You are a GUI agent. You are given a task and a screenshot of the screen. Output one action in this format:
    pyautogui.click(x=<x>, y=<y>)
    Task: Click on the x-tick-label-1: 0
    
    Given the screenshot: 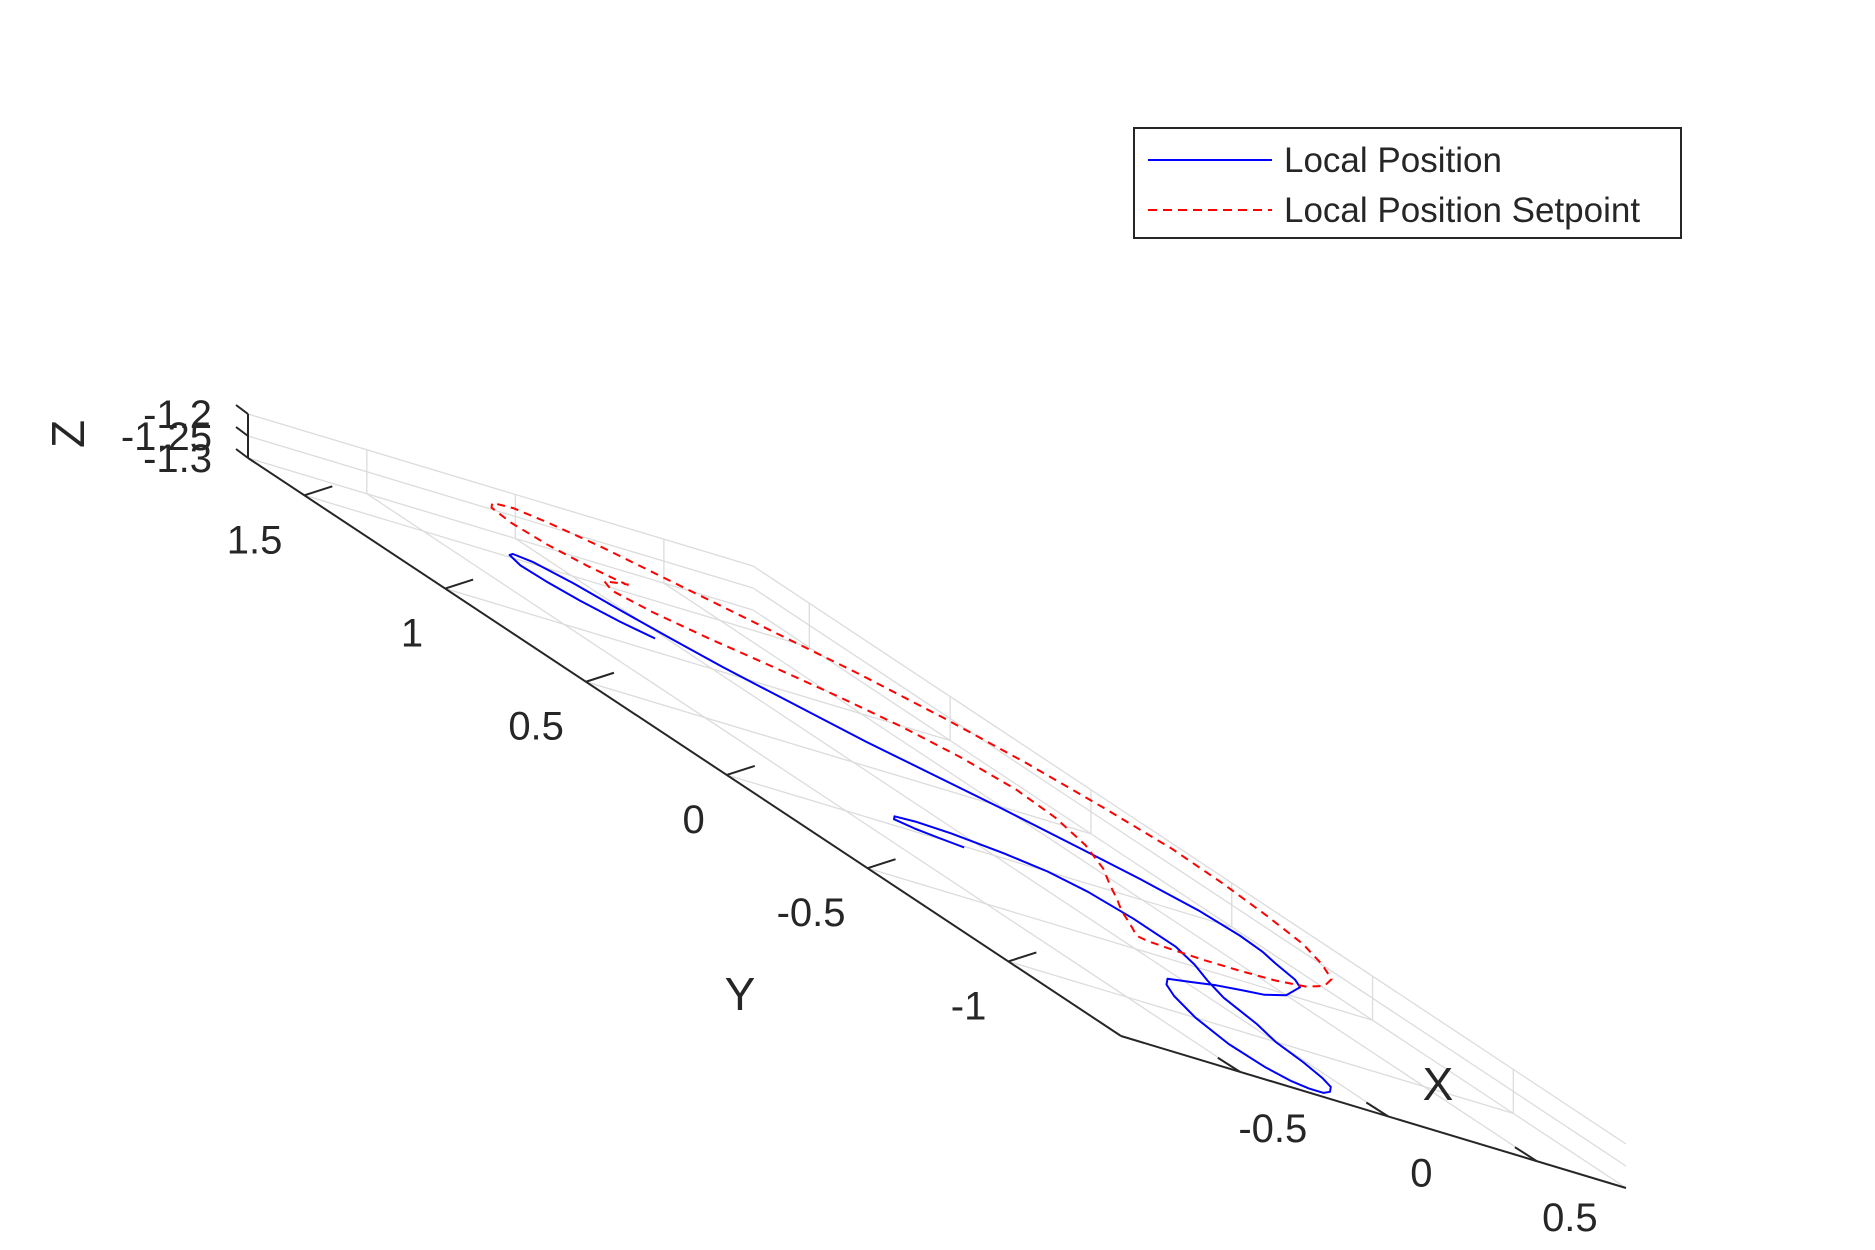 What is the action you would take?
    pyautogui.click(x=1421, y=1173)
    